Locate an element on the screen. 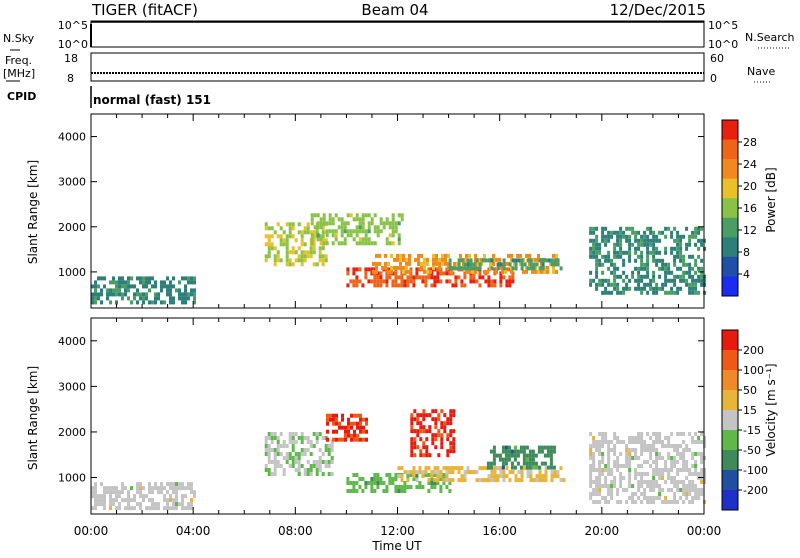  nave-tick-bottom: 0 is located at coordinates (713, 78).